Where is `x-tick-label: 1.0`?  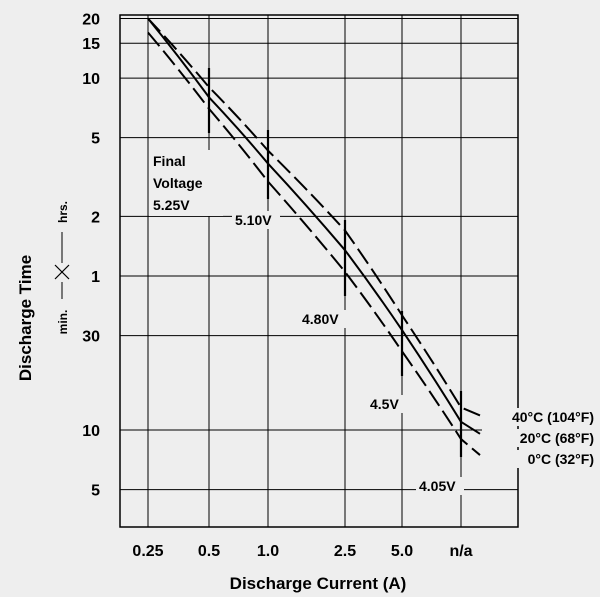
x-tick-label: 1.0 is located at coordinates (268, 551).